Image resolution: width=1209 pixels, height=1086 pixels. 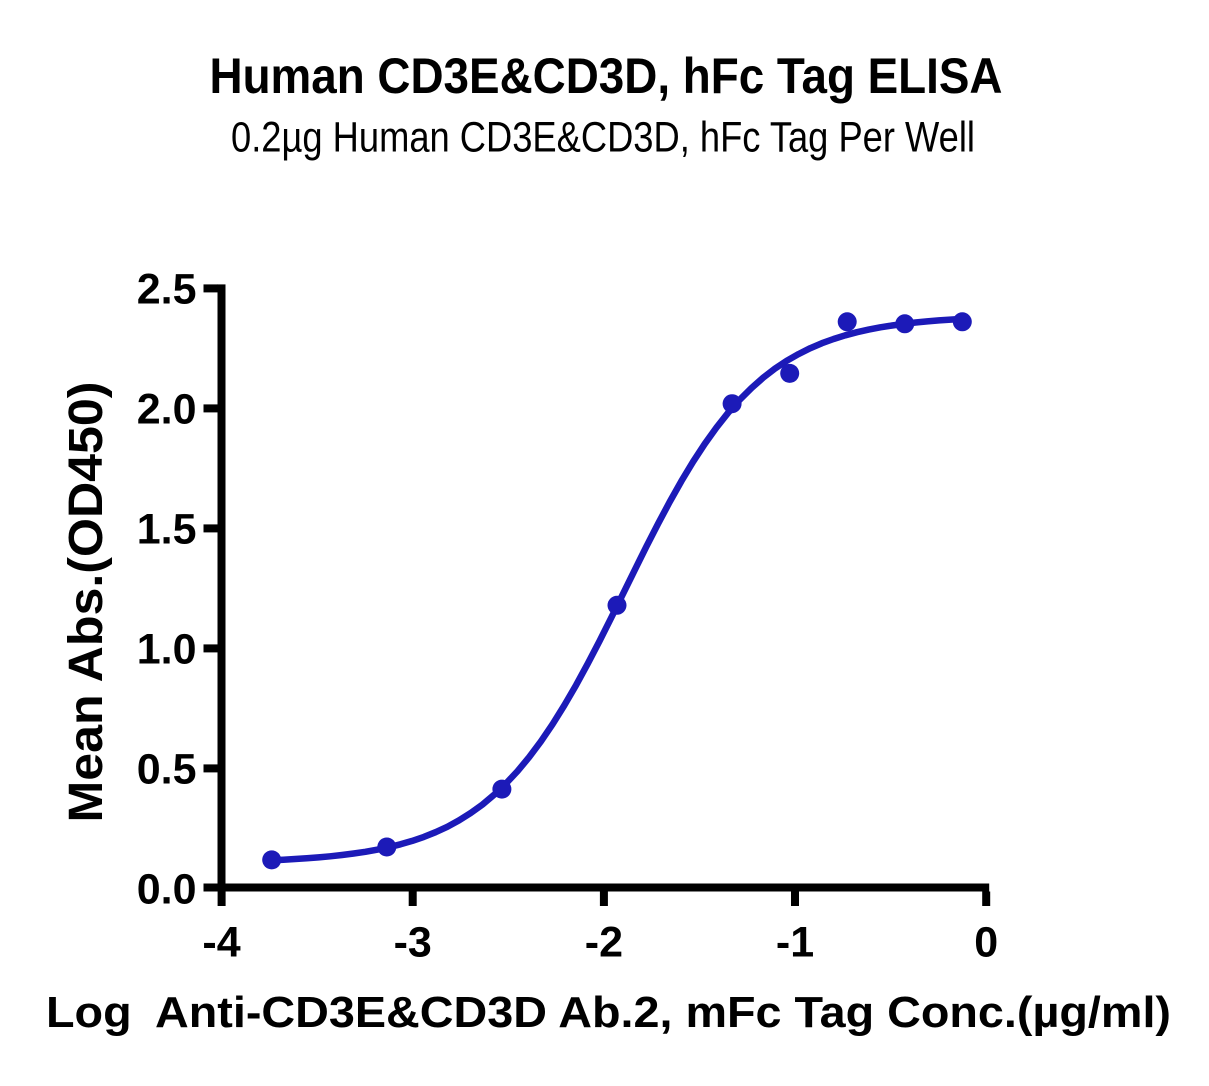 What do you see at coordinates (167, 770) in the screenshot?
I see `svg-text: 0.5` at bounding box center [167, 770].